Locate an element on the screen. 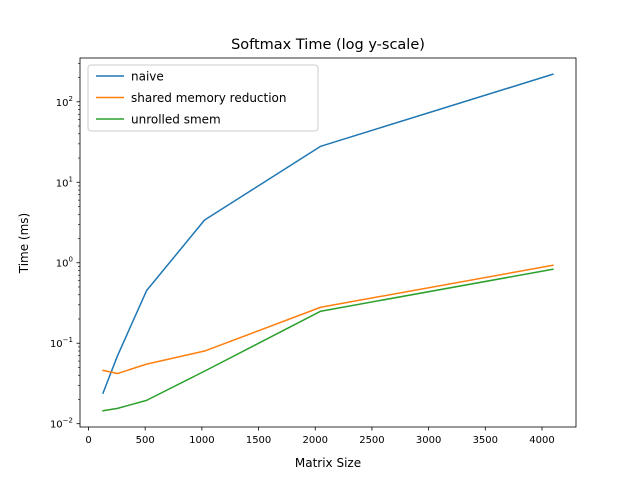  y-tick-exponent: −1 is located at coordinates (68, 340).